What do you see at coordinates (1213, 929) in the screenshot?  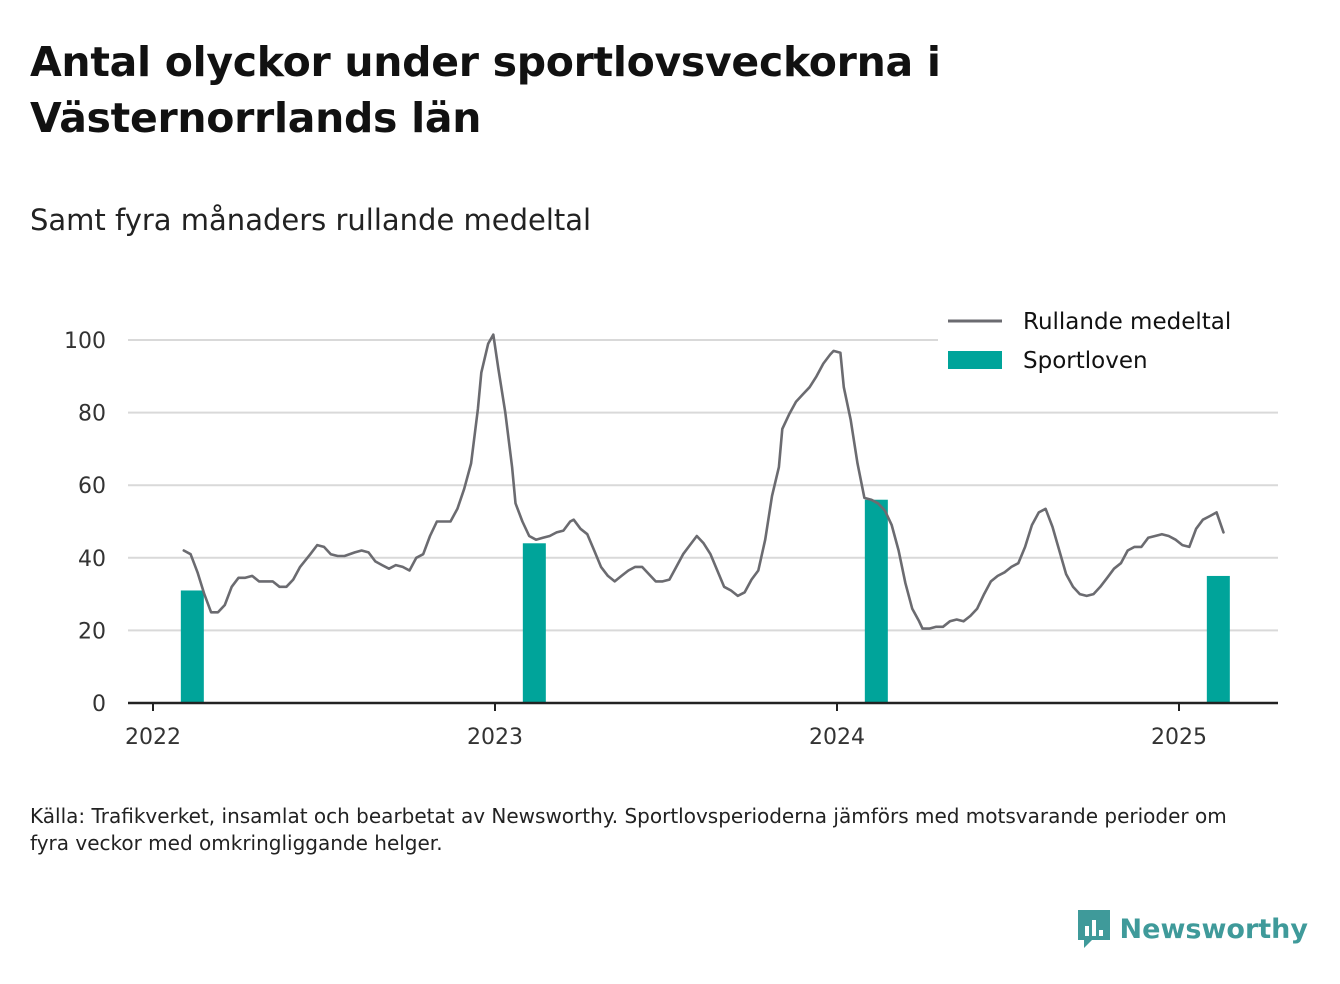 I see `brand-name: Newsworthy` at bounding box center [1213, 929].